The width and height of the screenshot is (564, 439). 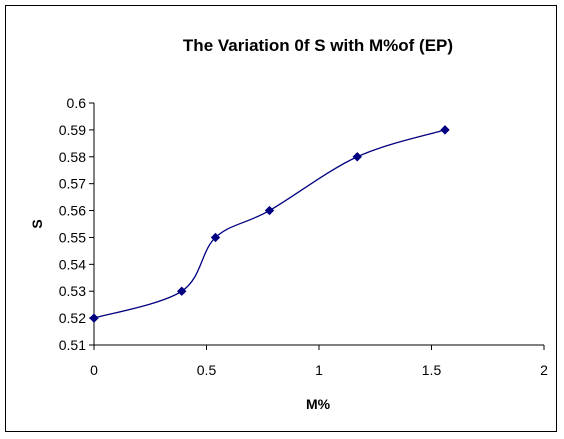 What do you see at coordinates (37, 223) in the screenshot?
I see `y-axis-label: S` at bounding box center [37, 223].